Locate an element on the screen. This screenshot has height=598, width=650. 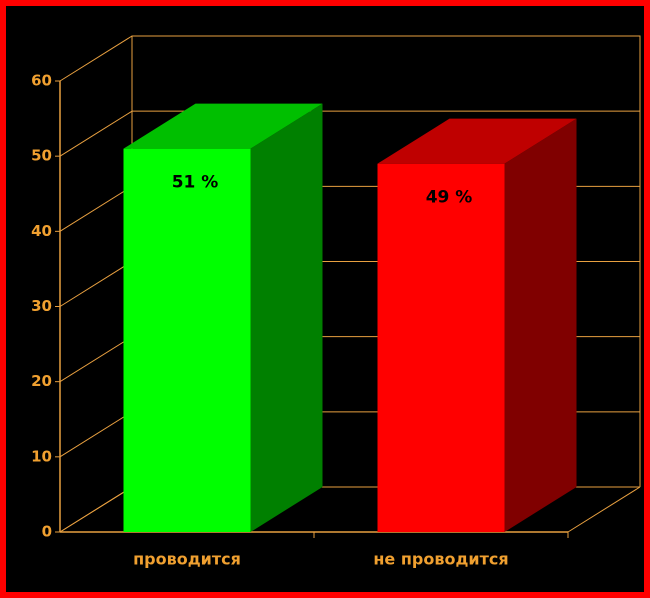
y-tick-label: 0 is located at coordinates (47, 532).